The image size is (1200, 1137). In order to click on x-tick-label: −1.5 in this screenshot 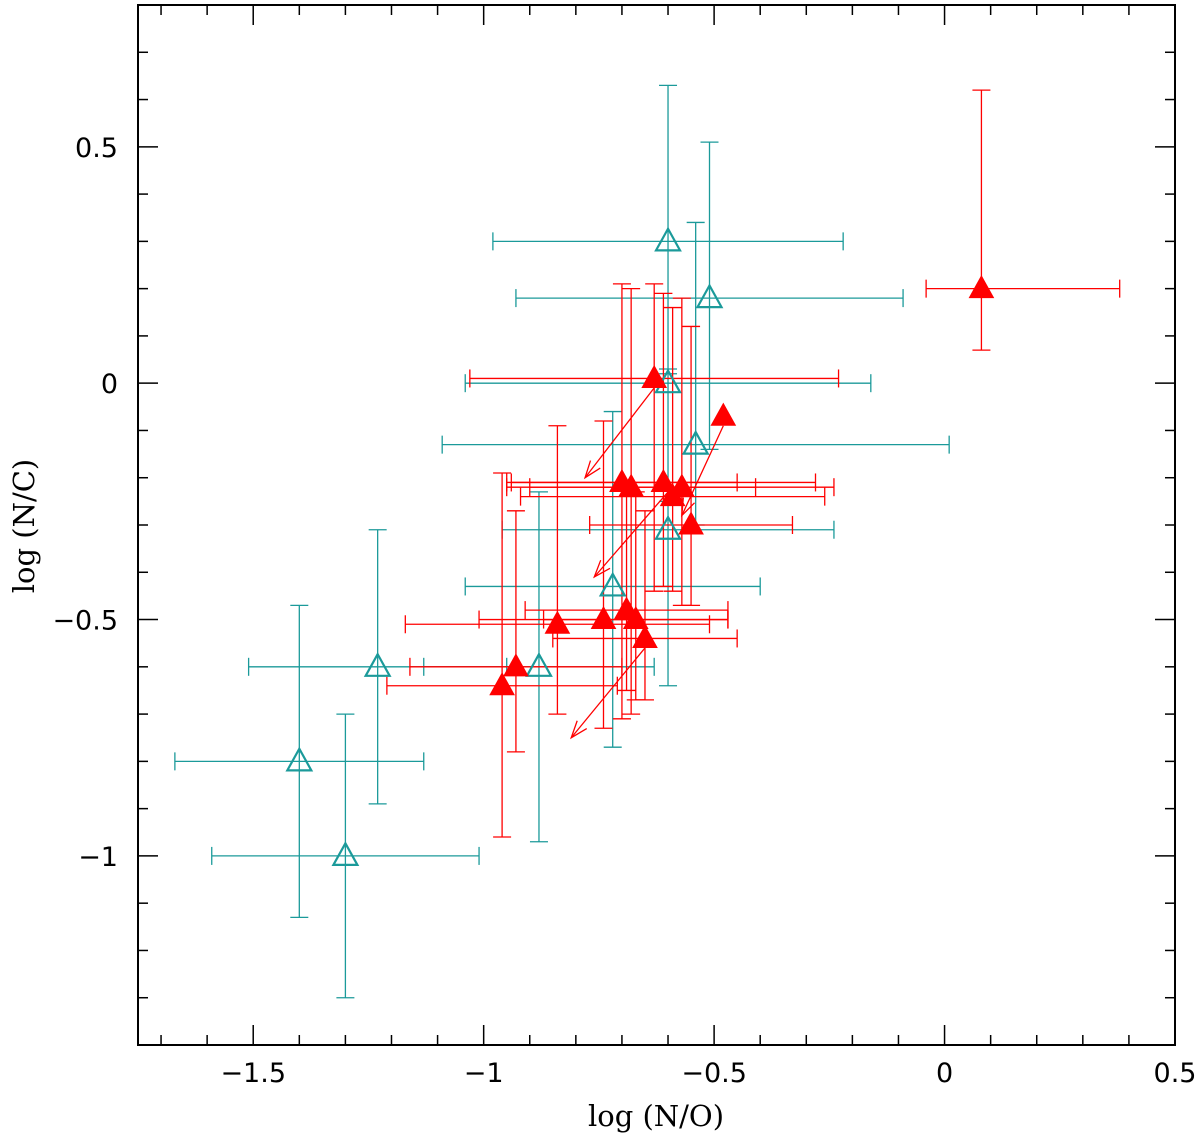, I will do `click(253, 1073)`.